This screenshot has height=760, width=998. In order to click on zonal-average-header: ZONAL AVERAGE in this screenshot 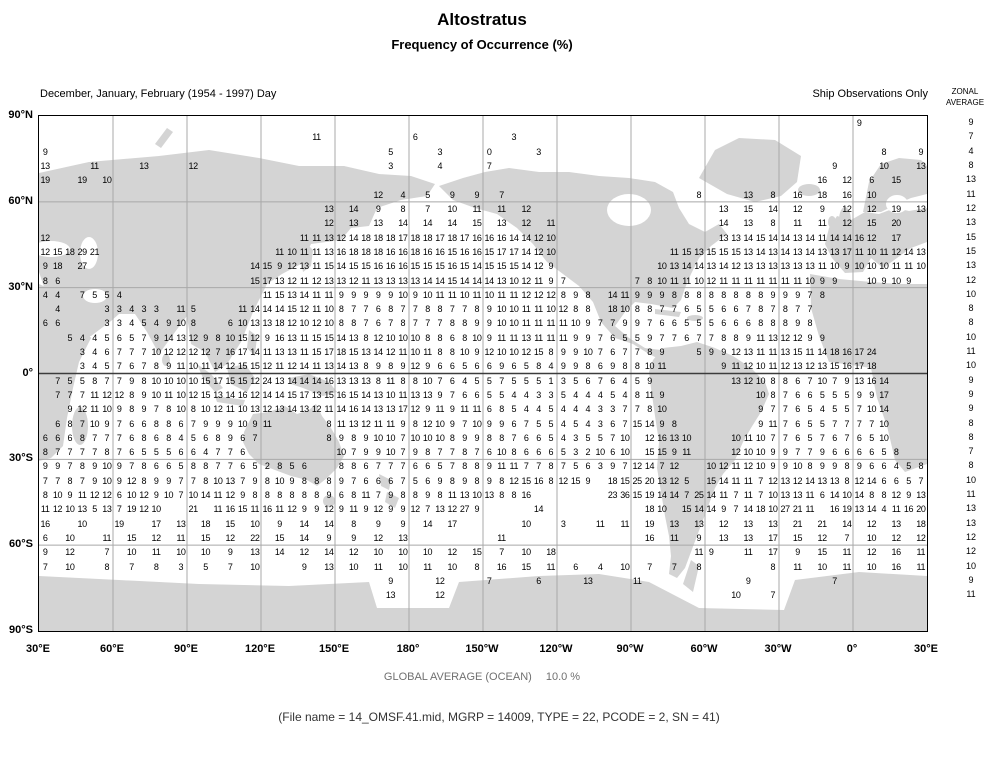, I will do `click(965, 97)`.